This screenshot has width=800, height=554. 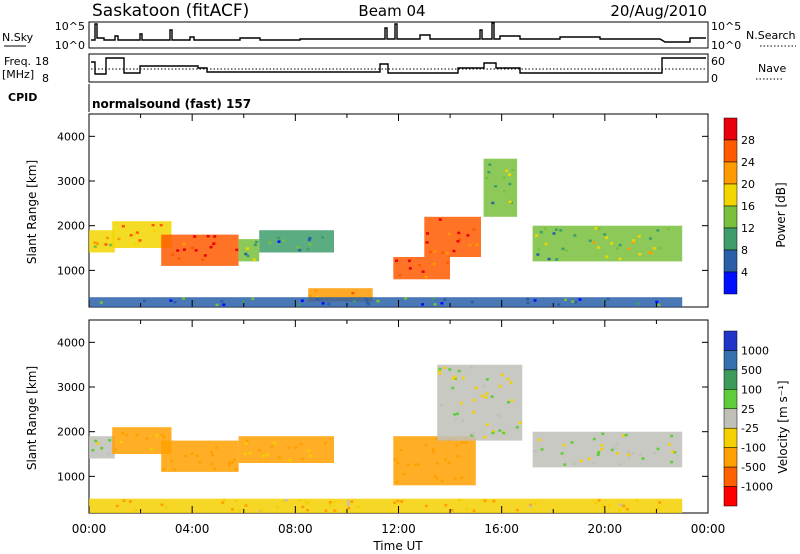 I want to click on freq-tick-bottom: 8, so click(x=45, y=78).